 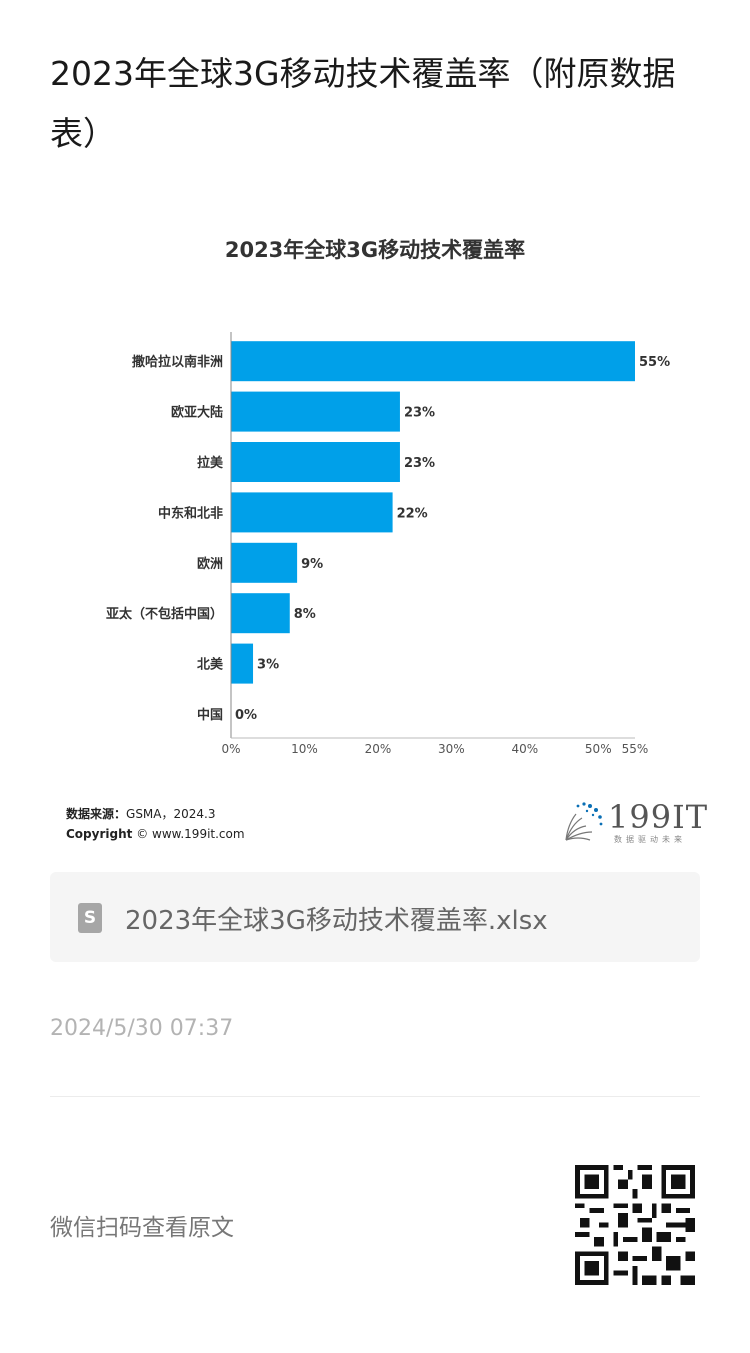 I want to click on x-tick-label: 55%, so click(x=635, y=749).